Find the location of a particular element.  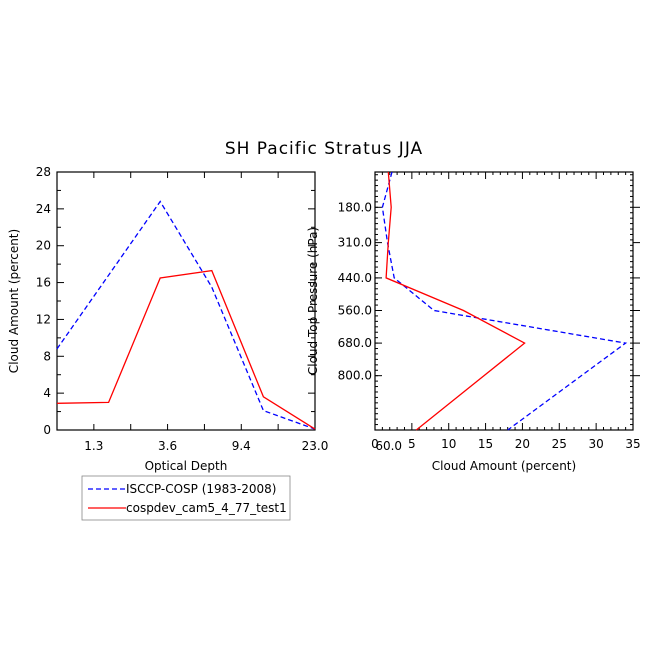

legend-label-isccp: ISCCP-COSP (1983-2008) is located at coordinates (201, 489).